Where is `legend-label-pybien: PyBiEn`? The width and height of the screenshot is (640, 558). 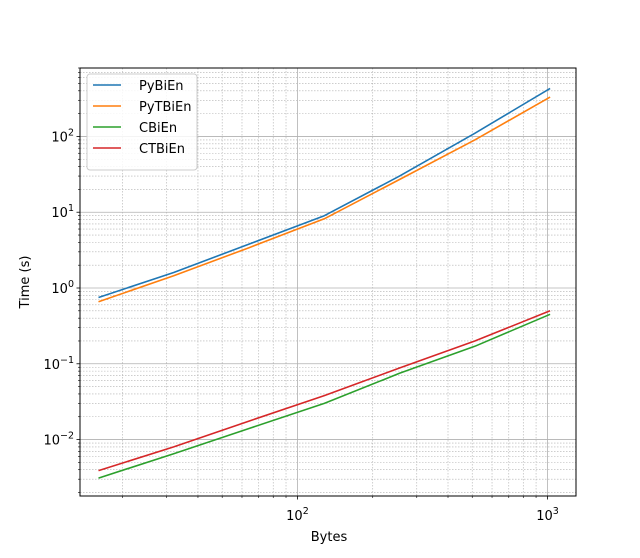
legend-label-pybien: PyBiEn is located at coordinates (161, 86).